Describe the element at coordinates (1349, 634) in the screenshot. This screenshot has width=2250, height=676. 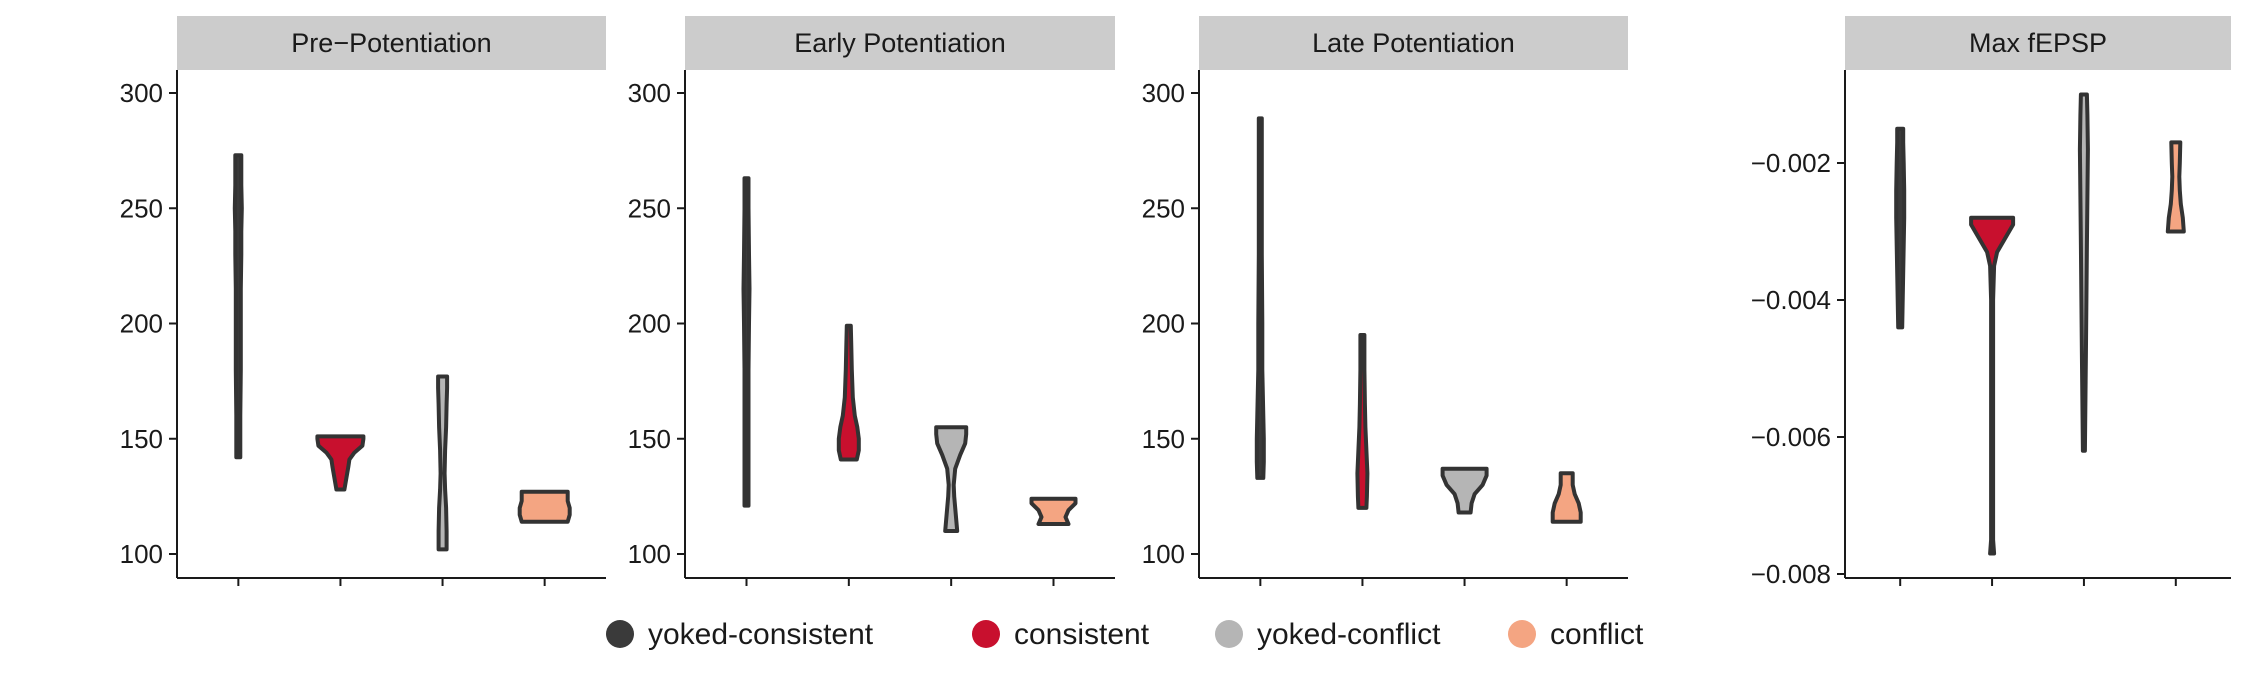
I see `legend-label: yoked-conflict` at that location.